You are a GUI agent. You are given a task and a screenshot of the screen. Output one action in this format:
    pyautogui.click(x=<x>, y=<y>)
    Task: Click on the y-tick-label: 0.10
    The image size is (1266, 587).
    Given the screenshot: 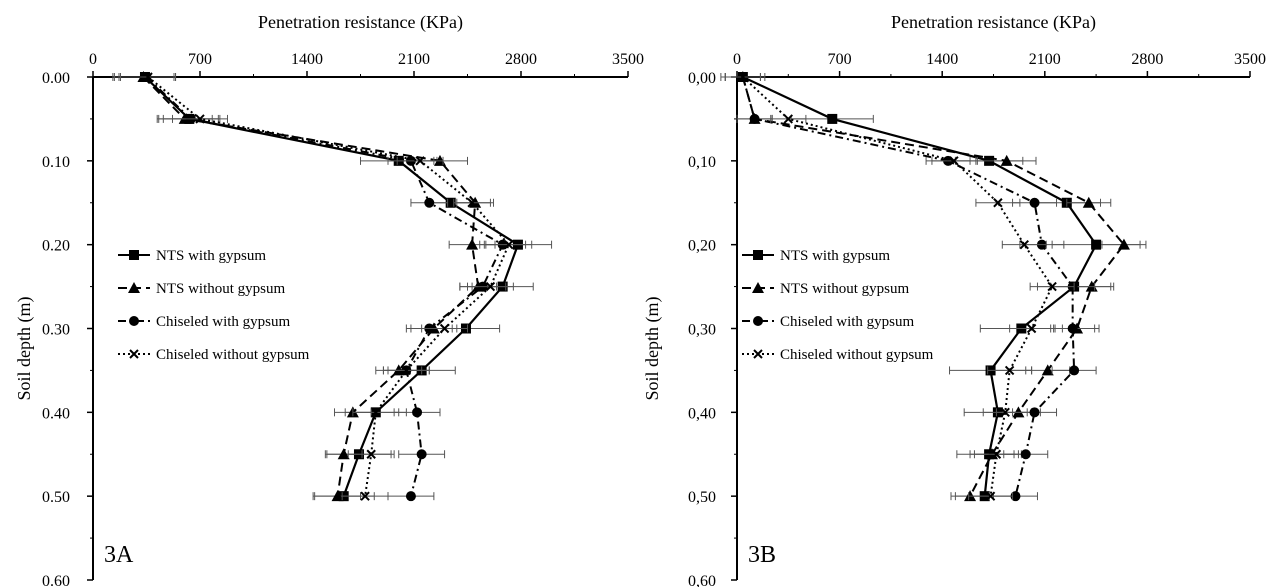 What is the action you would take?
    pyautogui.click(x=56, y=162)
    